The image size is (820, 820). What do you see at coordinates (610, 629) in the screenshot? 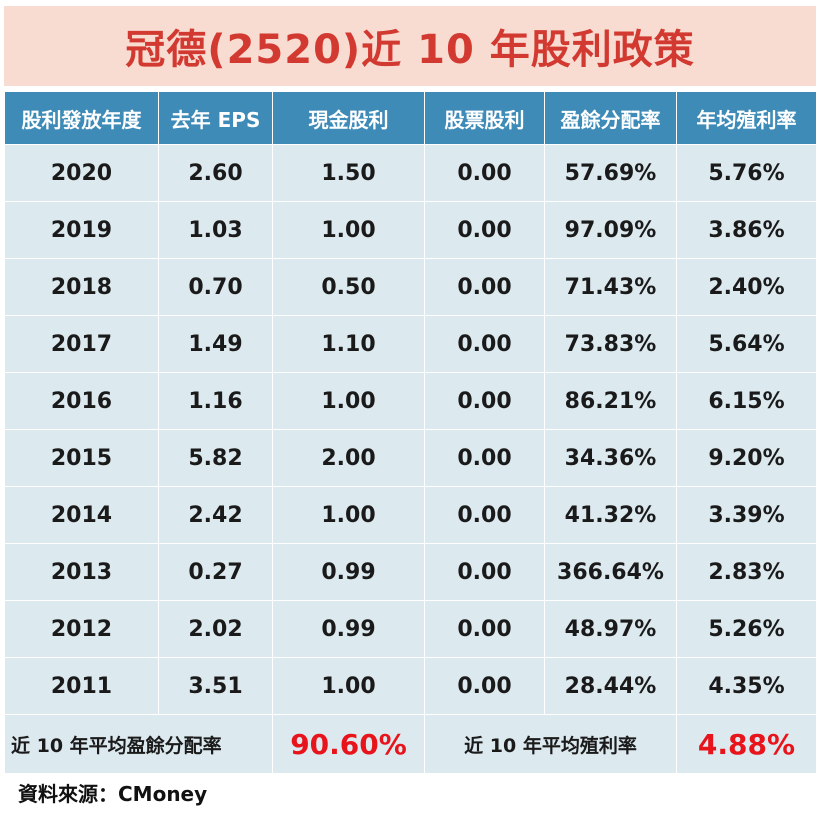
I see `payout-ratio-cell: 48.97%` at bounding box center [610, 629].